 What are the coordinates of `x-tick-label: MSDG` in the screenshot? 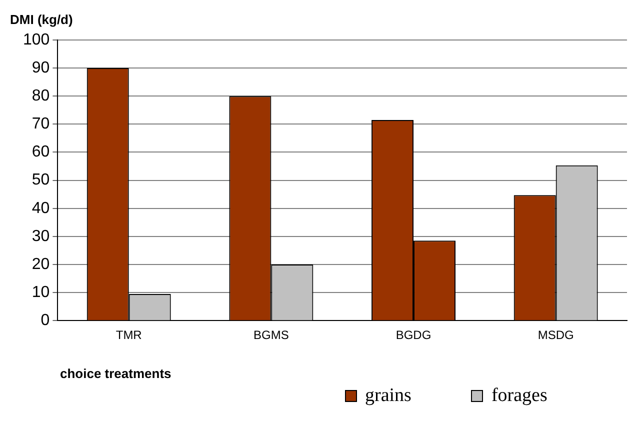 It's located at (556, 335).